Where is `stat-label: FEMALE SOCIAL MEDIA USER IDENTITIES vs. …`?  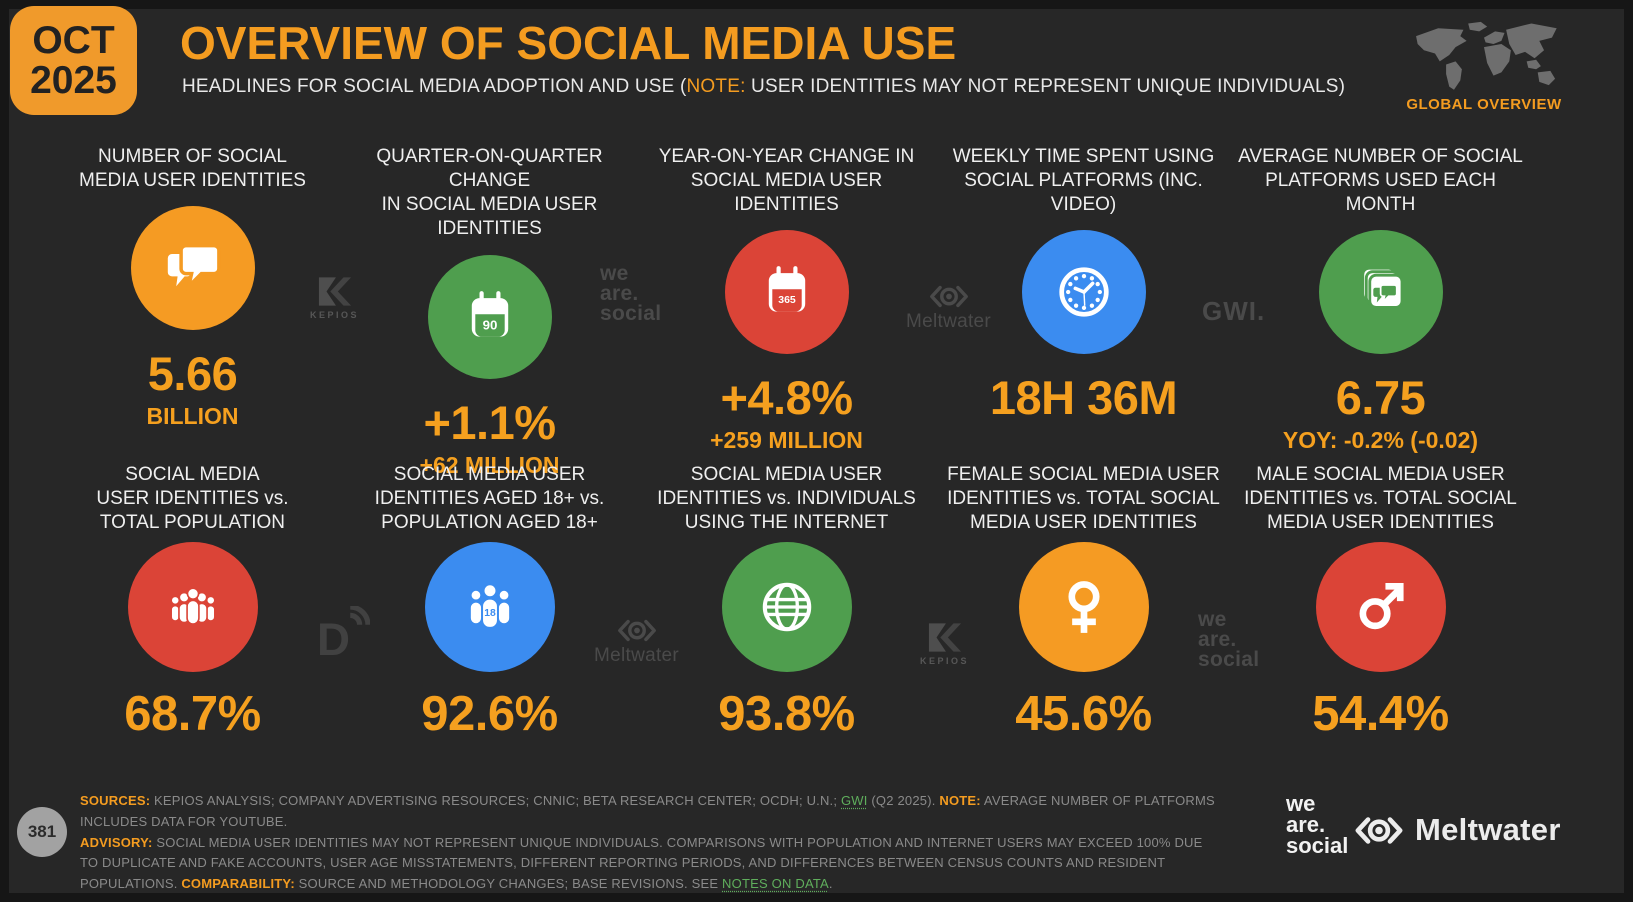
stat-label: FEMALE SOCIAL MEDIA USER IDENTITIES vs. … is located at coordinates (1083, 499).